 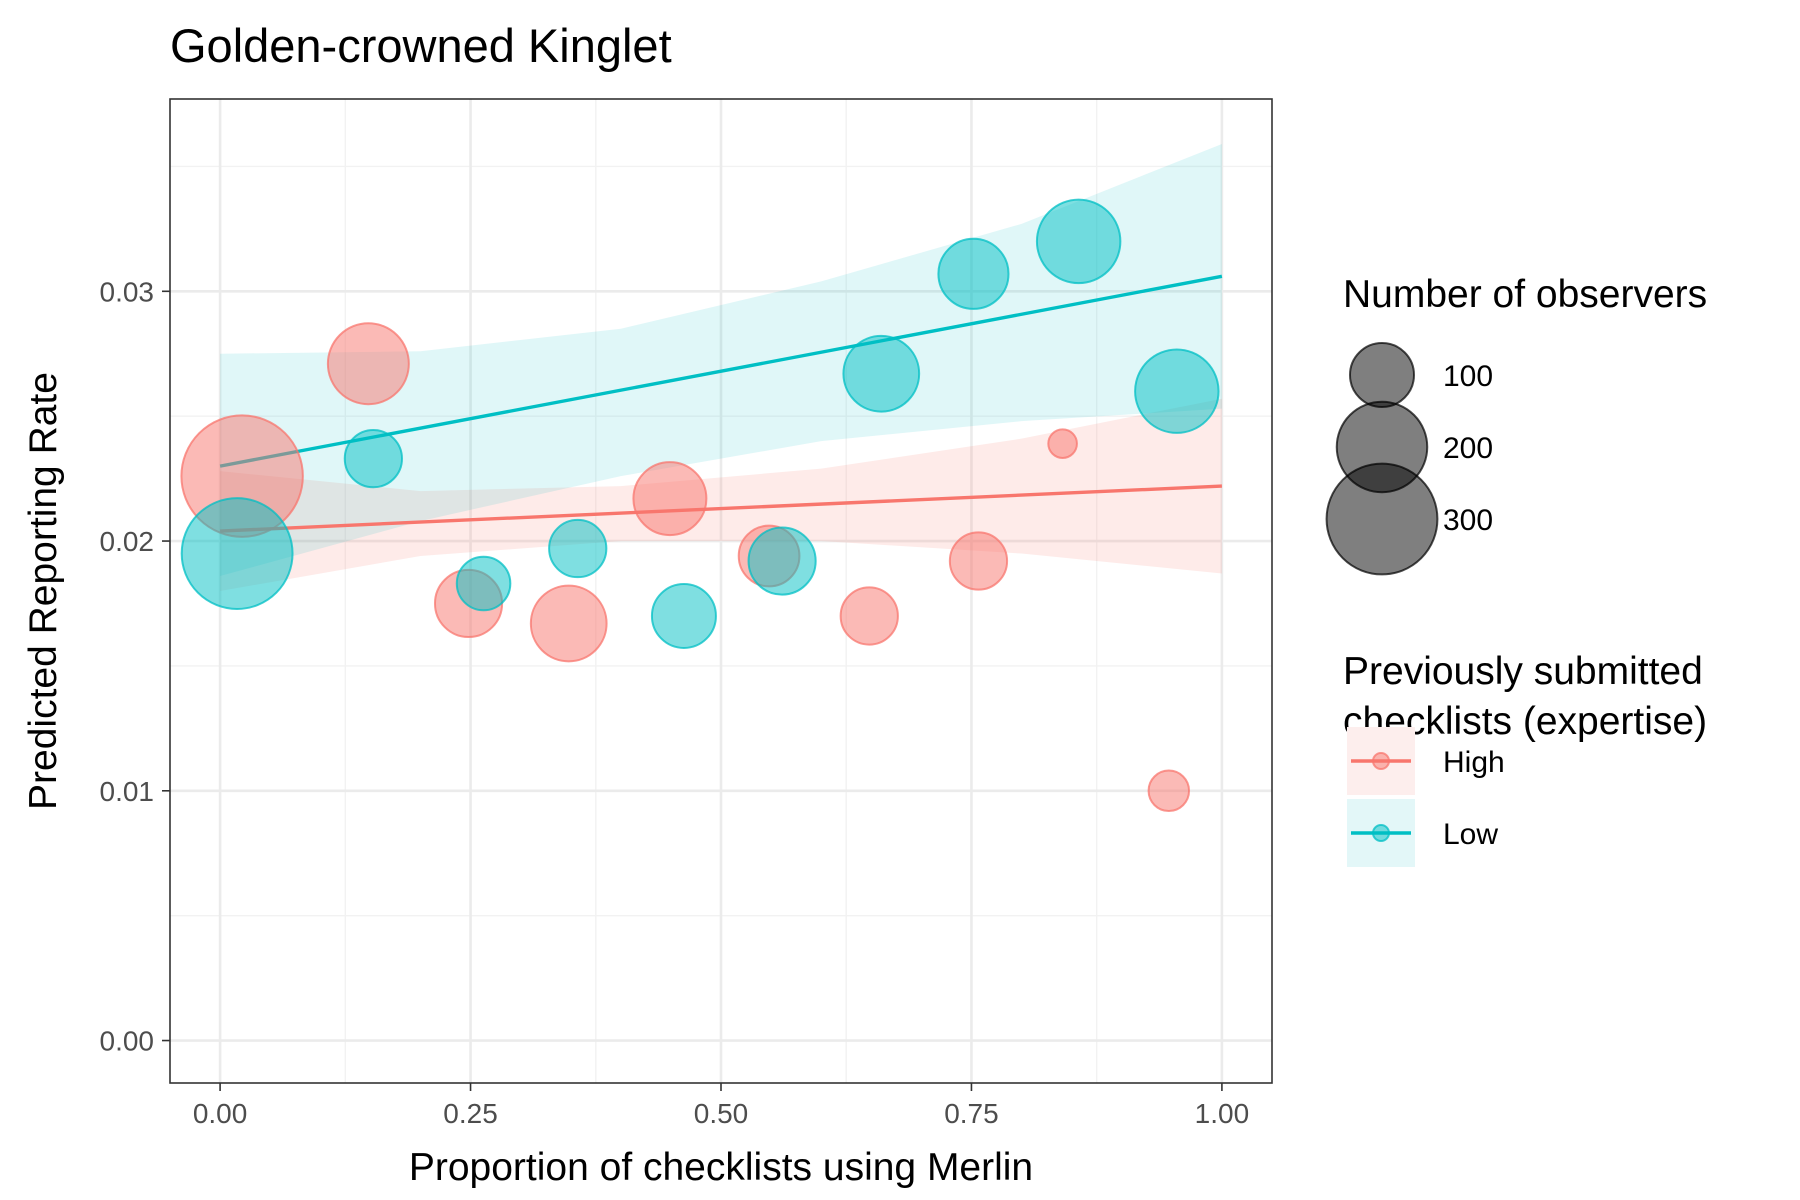 What do you see at coordinates (43, 591) in the screenshot?
I see `y-axis-title: Predicted Reporting Rate` at bounding box center [43, 591].